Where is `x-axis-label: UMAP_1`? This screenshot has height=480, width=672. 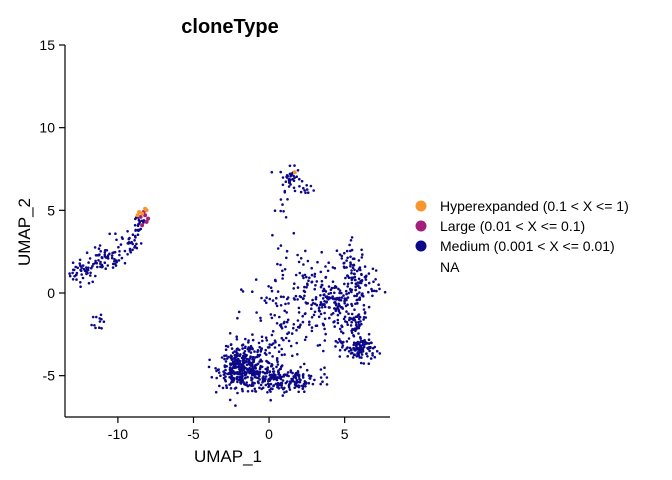
x-axis-label: UMAP_1 is located at coordinates (228, 456).